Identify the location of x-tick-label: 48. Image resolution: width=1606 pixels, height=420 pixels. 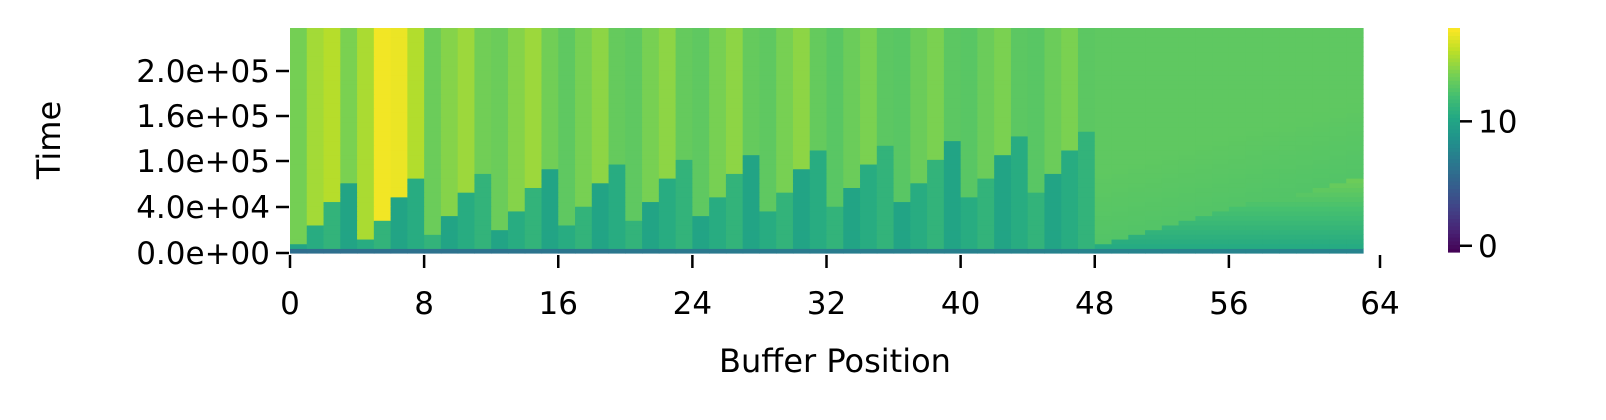
(1094, 304).